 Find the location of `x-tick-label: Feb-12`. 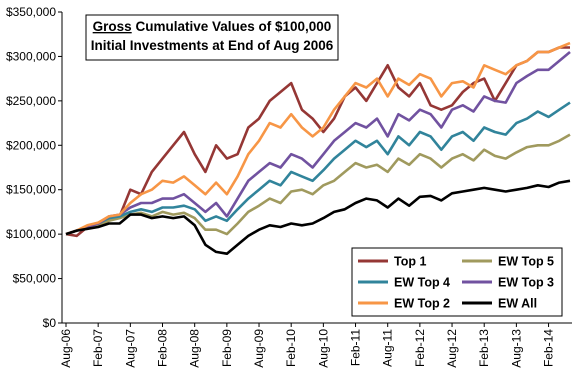

x-tick-label: Feb-12 is located at coordinates (420, 348).